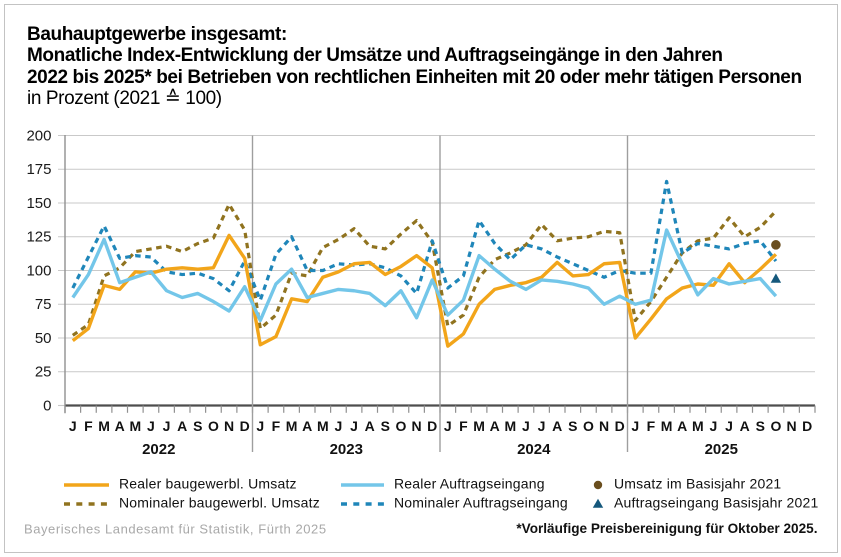  What do you see at coordinates (481, 503) in the screenshot?
I see `svg-text: Nominaler Auftragseingang` at bounding box center [481, 503].